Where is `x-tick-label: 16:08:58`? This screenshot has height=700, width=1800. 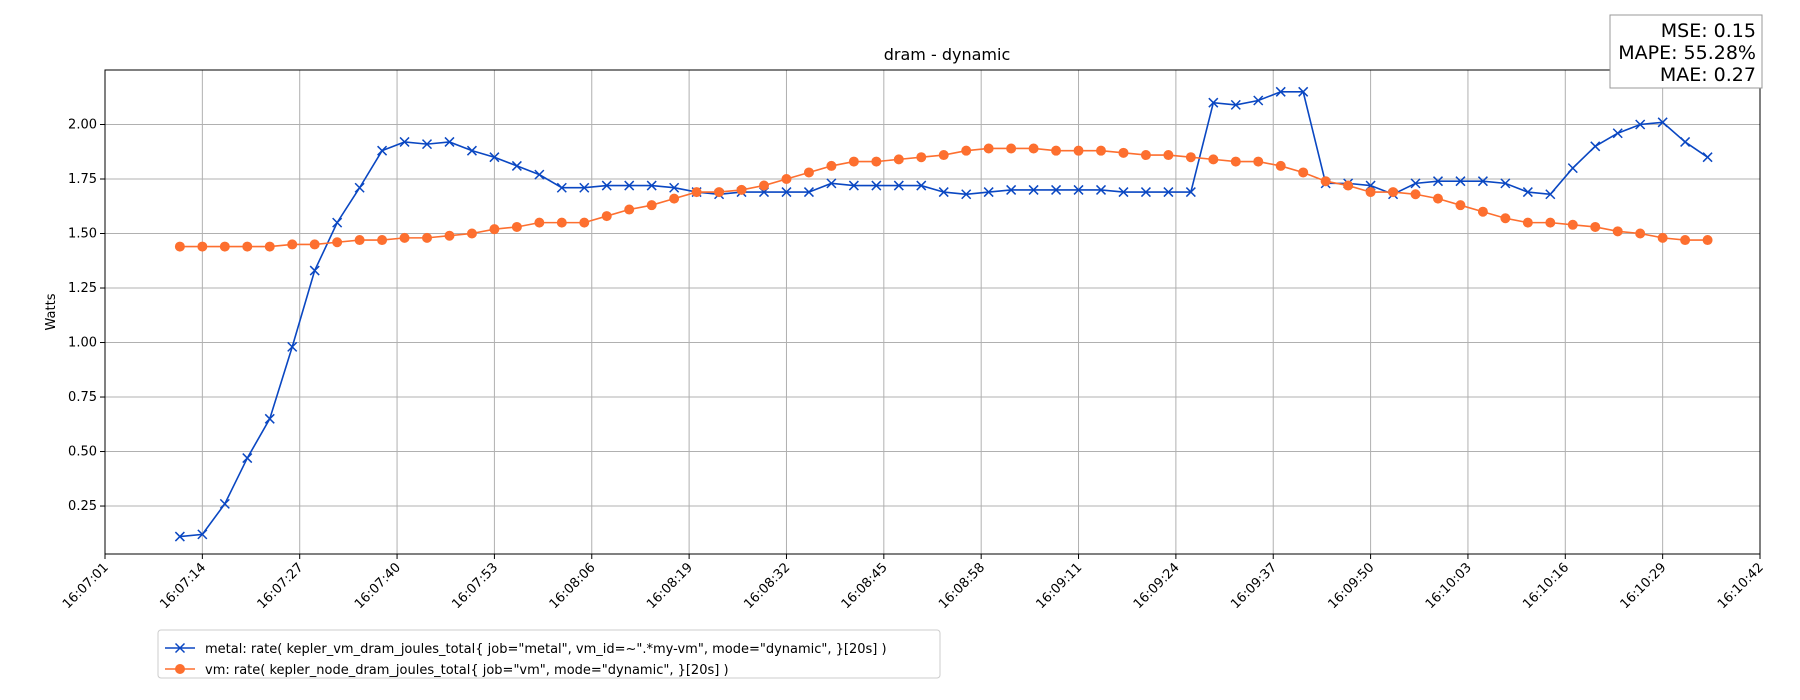
x-tick-label: 16:08:58 is located at coordinates (962, 586).